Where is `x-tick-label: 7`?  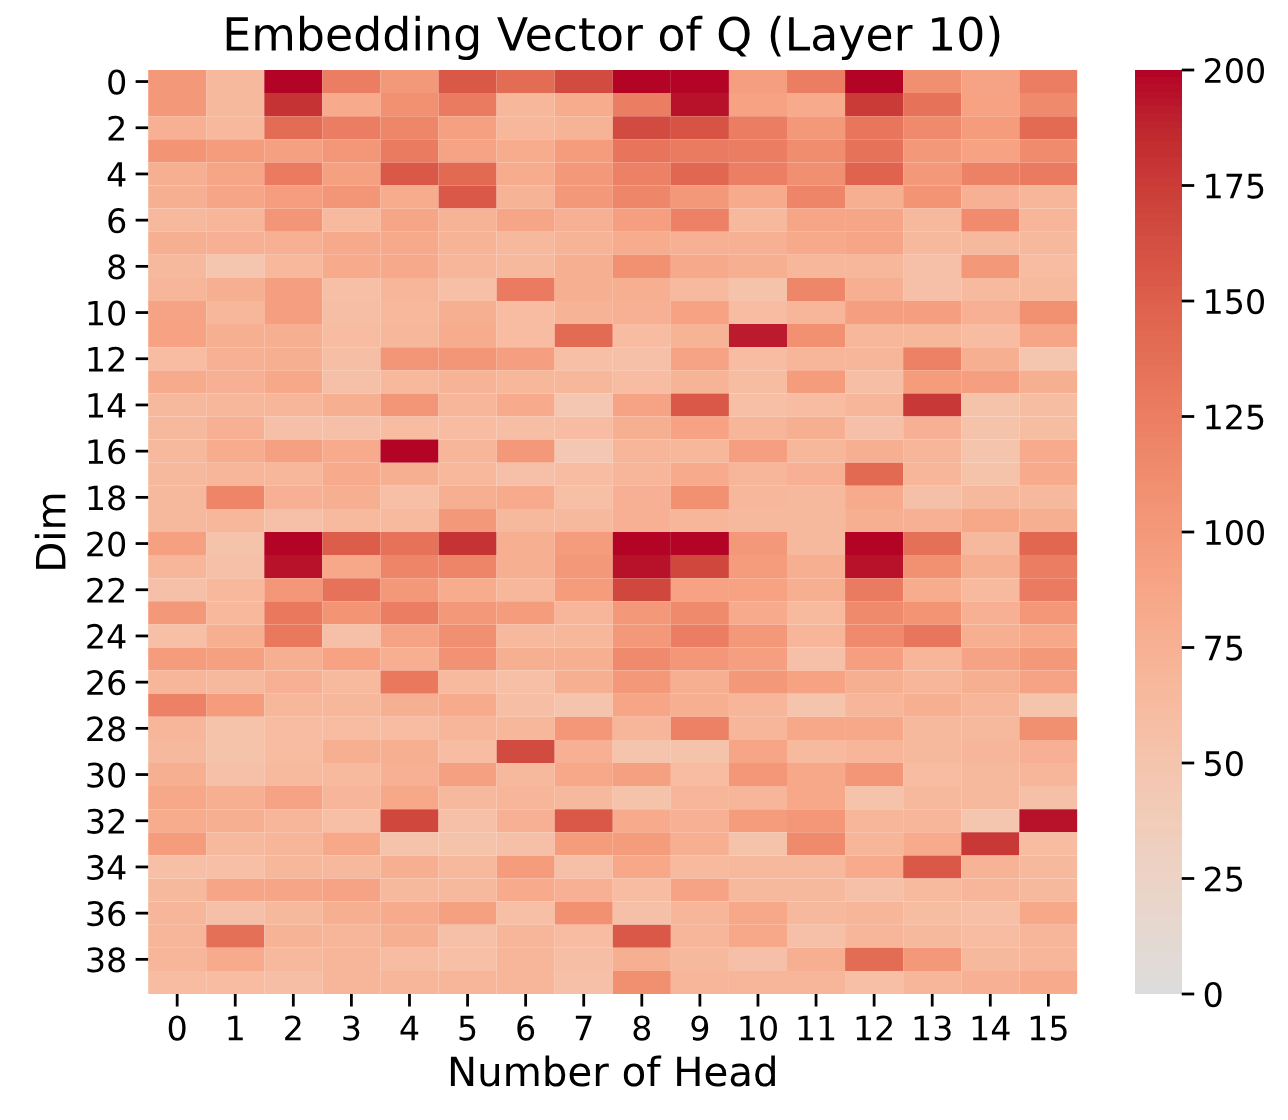 x-tick-label: 7 is located at coordinates (583, 1028).